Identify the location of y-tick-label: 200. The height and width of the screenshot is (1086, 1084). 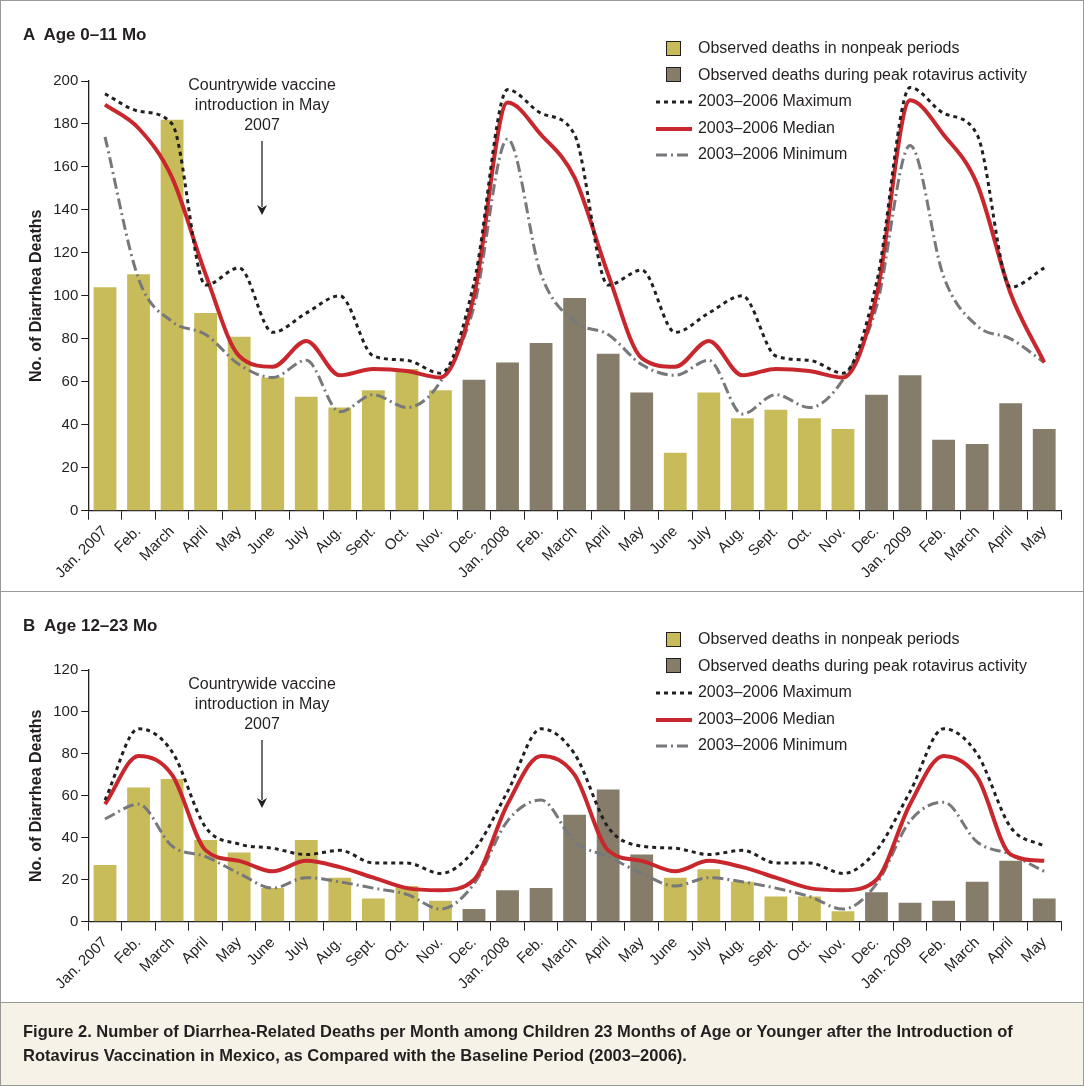
(66, 80).